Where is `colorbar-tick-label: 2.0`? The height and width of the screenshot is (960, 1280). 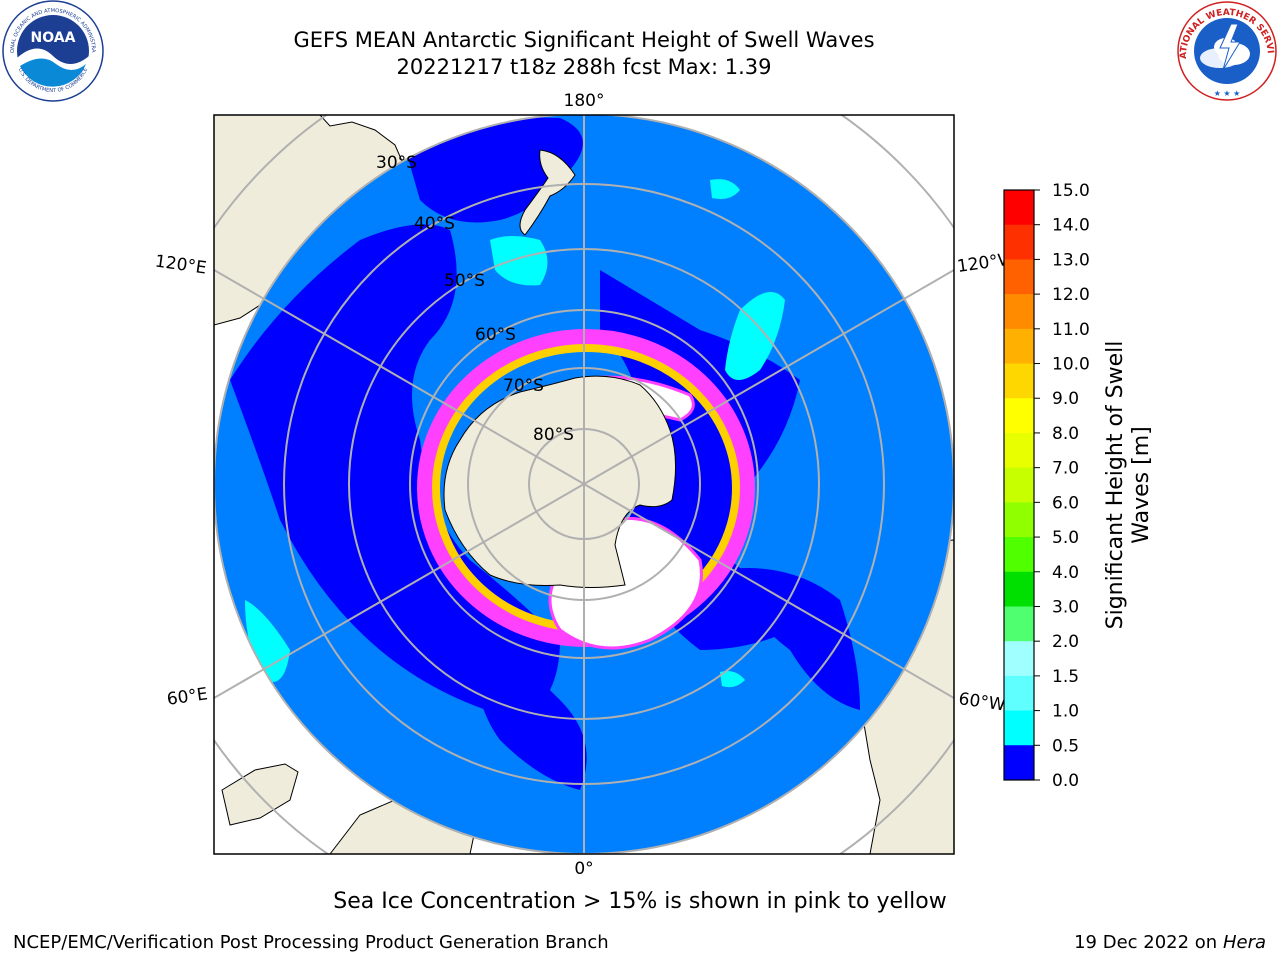
colorbar-tick-label: 2.0 is located at coordinates (1065, 642).